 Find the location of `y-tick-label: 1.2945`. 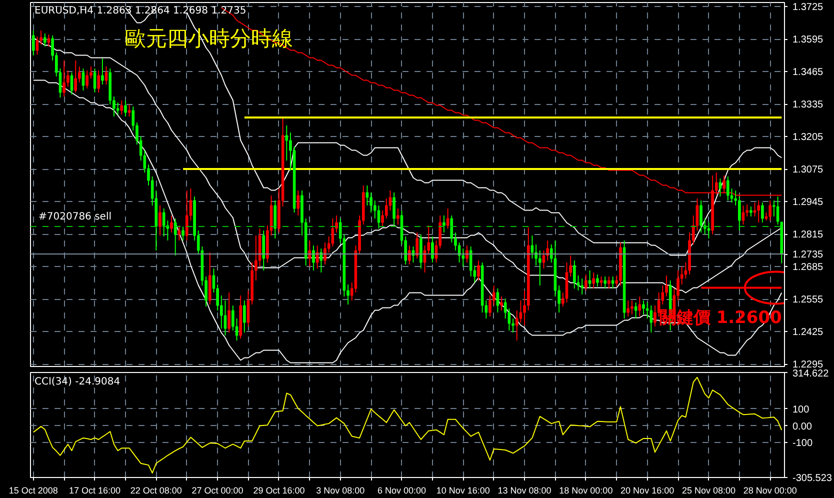

y-tick-label: 1.2945 is located at coordinates (808, 202).